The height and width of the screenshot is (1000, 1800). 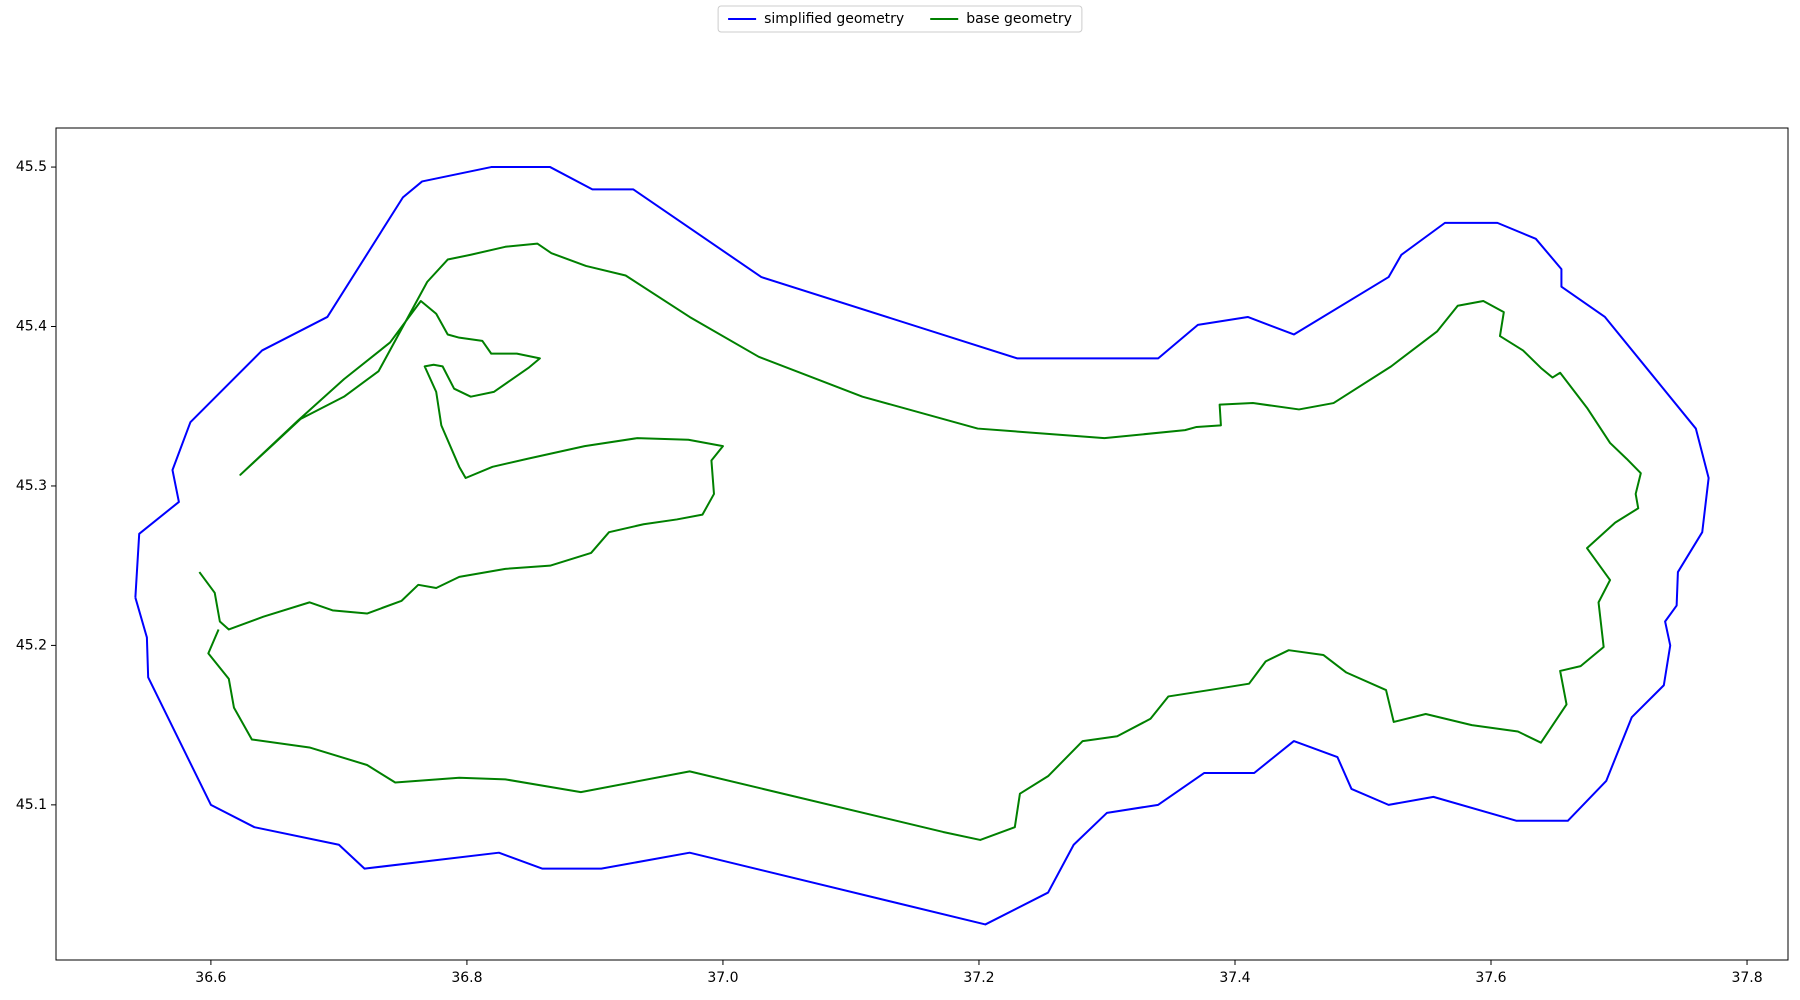 What do you see at coordinates (466, 978) in the screenshot?
I see `x-tick-label: 36.8` at bounding box center [466, 978].